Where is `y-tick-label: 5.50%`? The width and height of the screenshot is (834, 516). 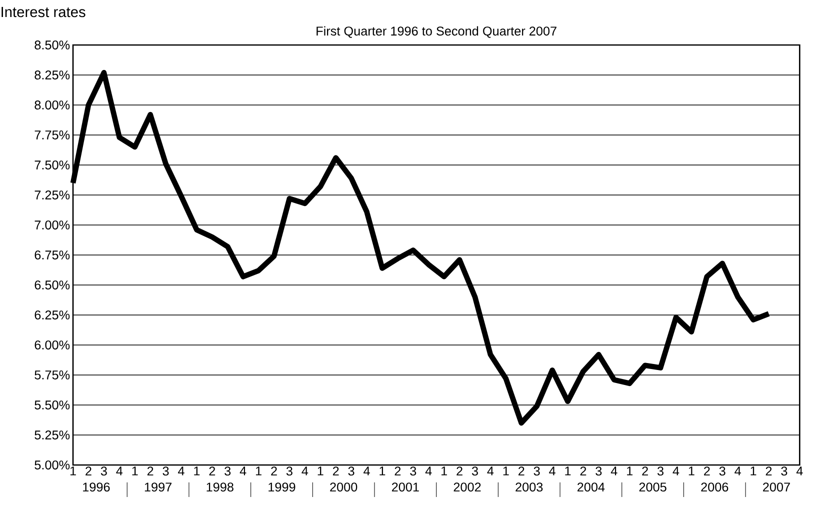 y-tick-label: 5.50% is located at coordinates (52, 405).